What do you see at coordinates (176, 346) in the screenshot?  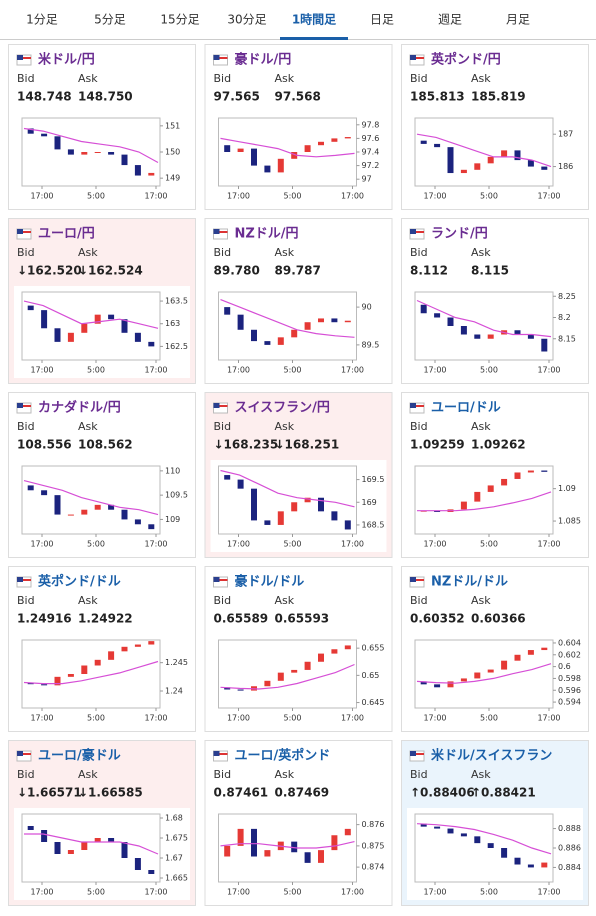 I see `y-tick-label: 162.5` at bounding box center [176, 346].